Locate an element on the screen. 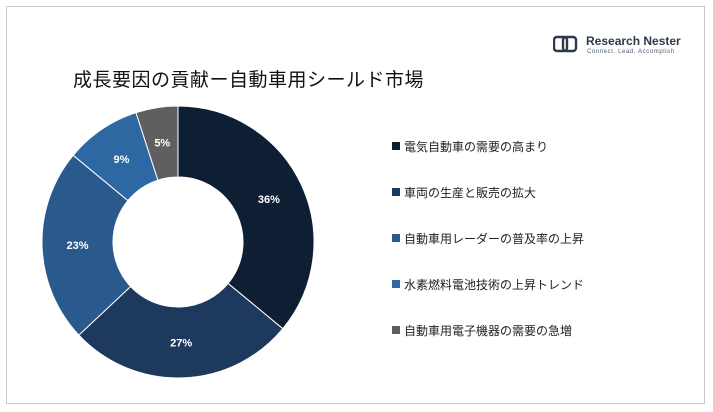  slice-data-label: 9% is located at coordinates (122, 160).